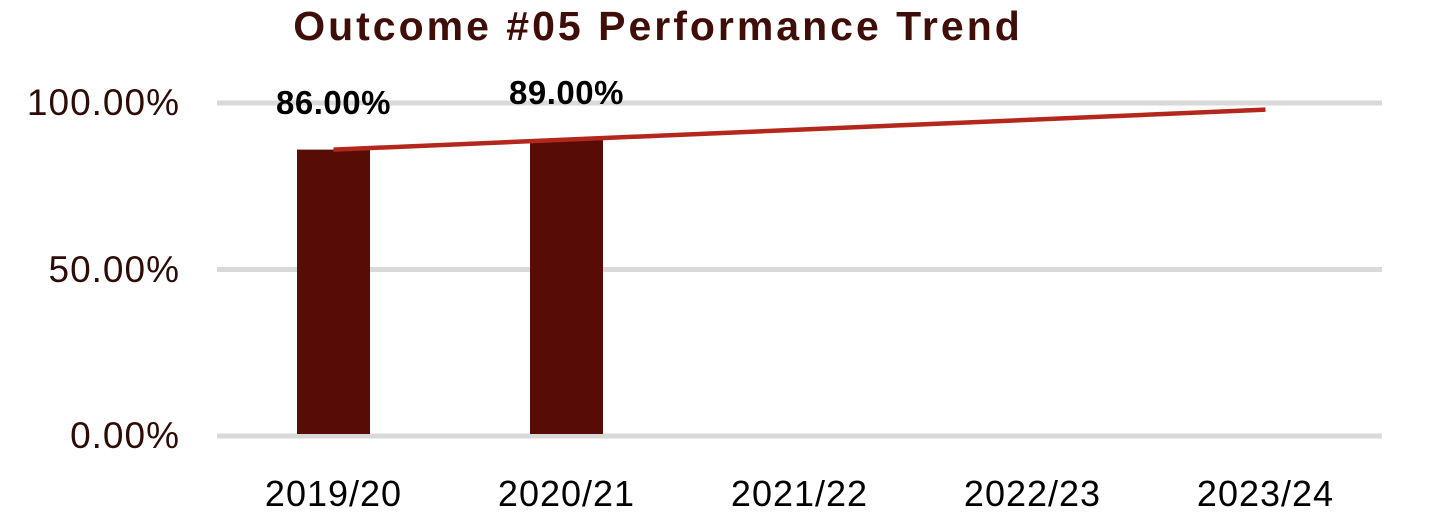  What do you see at coordinates (799, 129) in the screenshot?
I see `trend-line` at bounding box center [799, 129].